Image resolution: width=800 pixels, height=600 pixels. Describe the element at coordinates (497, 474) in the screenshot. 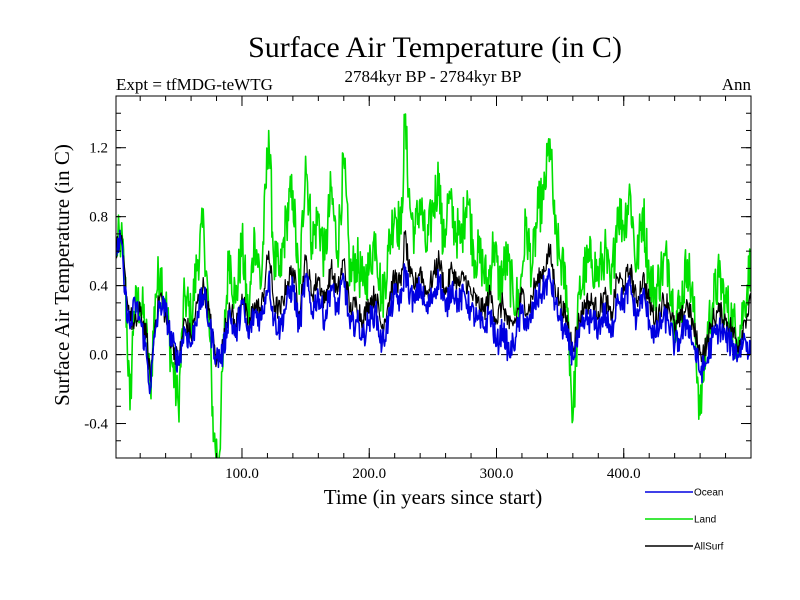

I see `x-tick-label: 300.0` at that location.